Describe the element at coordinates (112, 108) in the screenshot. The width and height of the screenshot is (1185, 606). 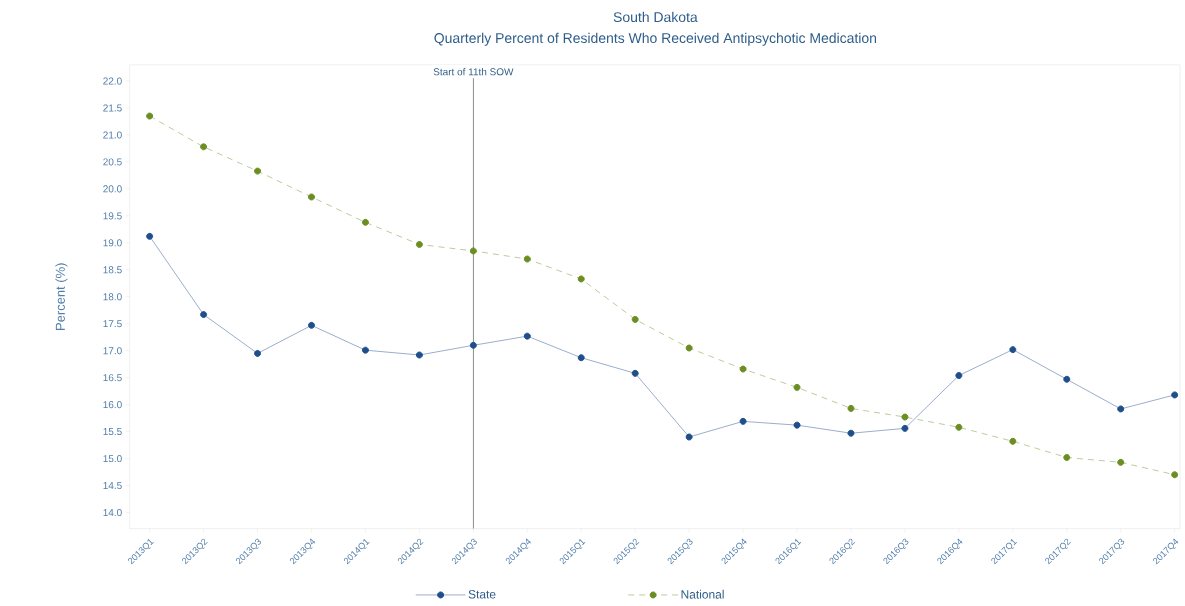
I see `y-tick-label: 21.5` at that location.